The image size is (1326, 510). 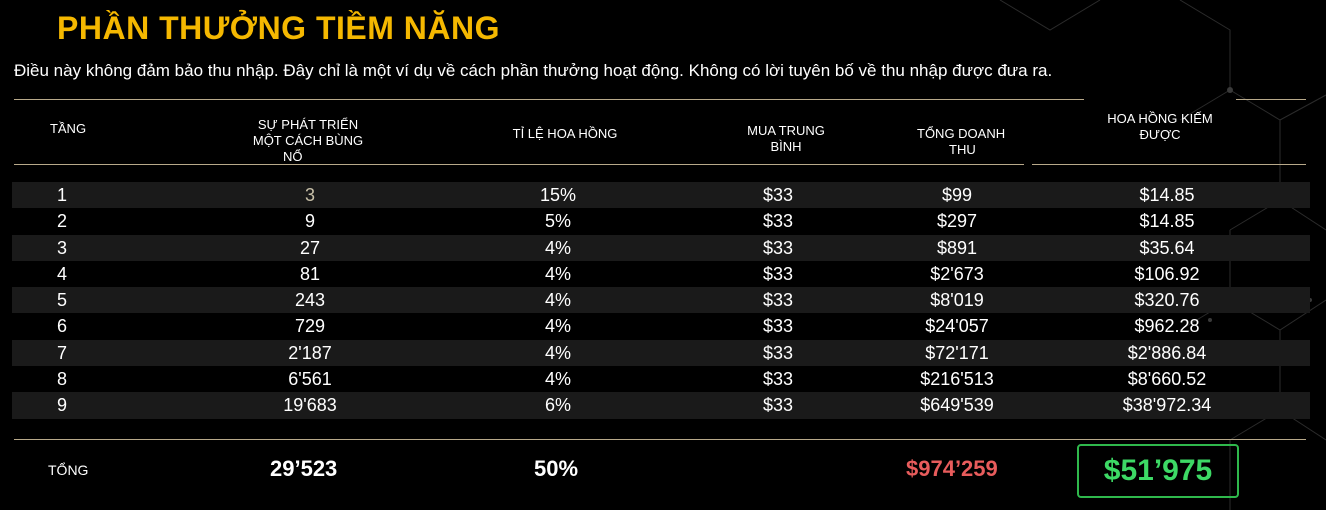 What do you see at coordinates (293, 156) in the screenshot?
I see `column-header-growth-line3: NỔ` at bounding box center [293, 156].